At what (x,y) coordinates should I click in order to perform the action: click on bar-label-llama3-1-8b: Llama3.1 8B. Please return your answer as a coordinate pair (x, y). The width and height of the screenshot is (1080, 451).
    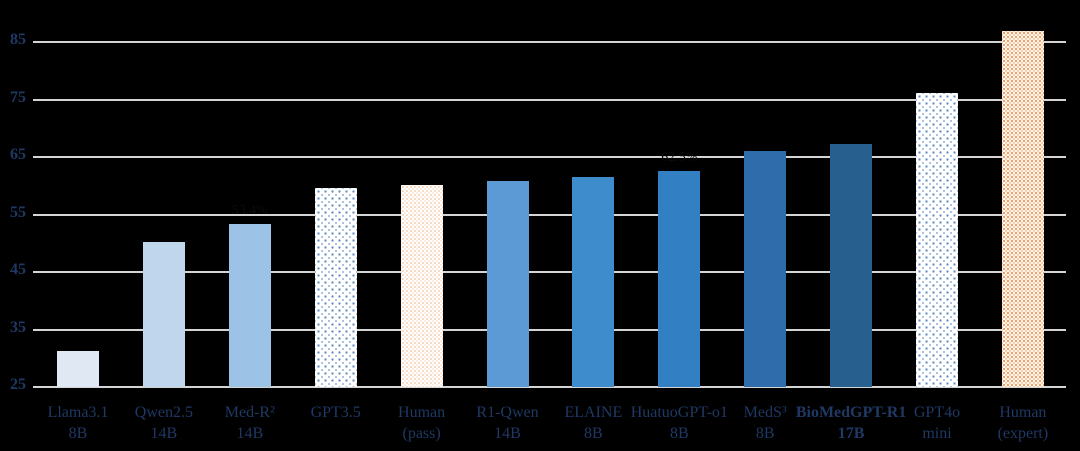
    Looking at the image, I should click on (79, 423).